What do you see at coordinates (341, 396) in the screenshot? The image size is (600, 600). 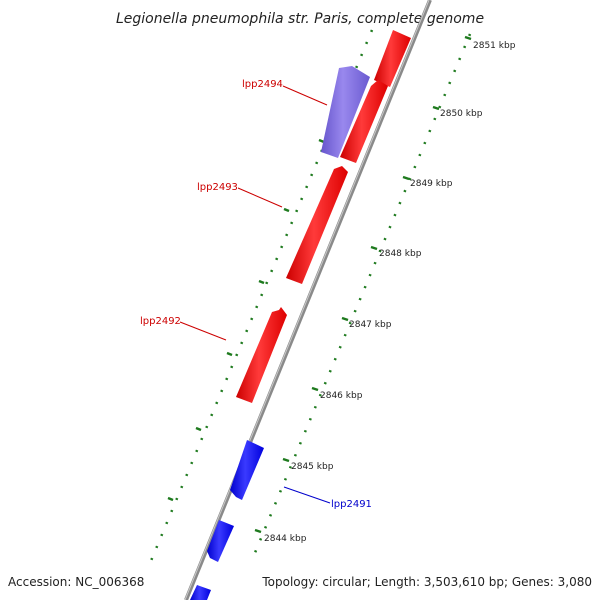 I see `kbp-label: 2846 kbp` at bounding box center [341, 396].